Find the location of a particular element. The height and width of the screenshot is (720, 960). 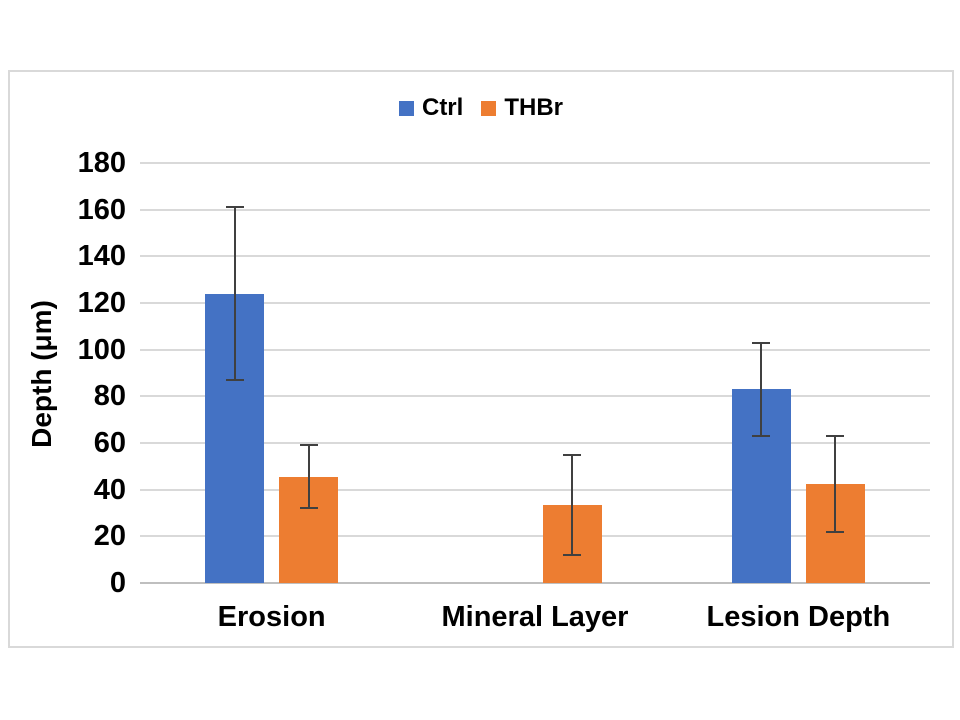

y-tick-label: 60 is located at coordinates (109, 443).